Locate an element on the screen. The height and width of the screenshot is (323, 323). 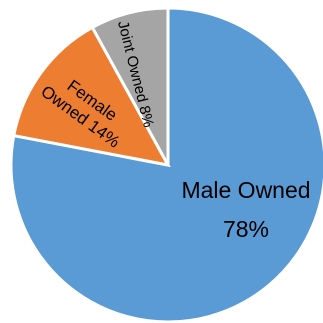
data-label-male-owned: Male Owned 78% is located at coordinates (245, 209).